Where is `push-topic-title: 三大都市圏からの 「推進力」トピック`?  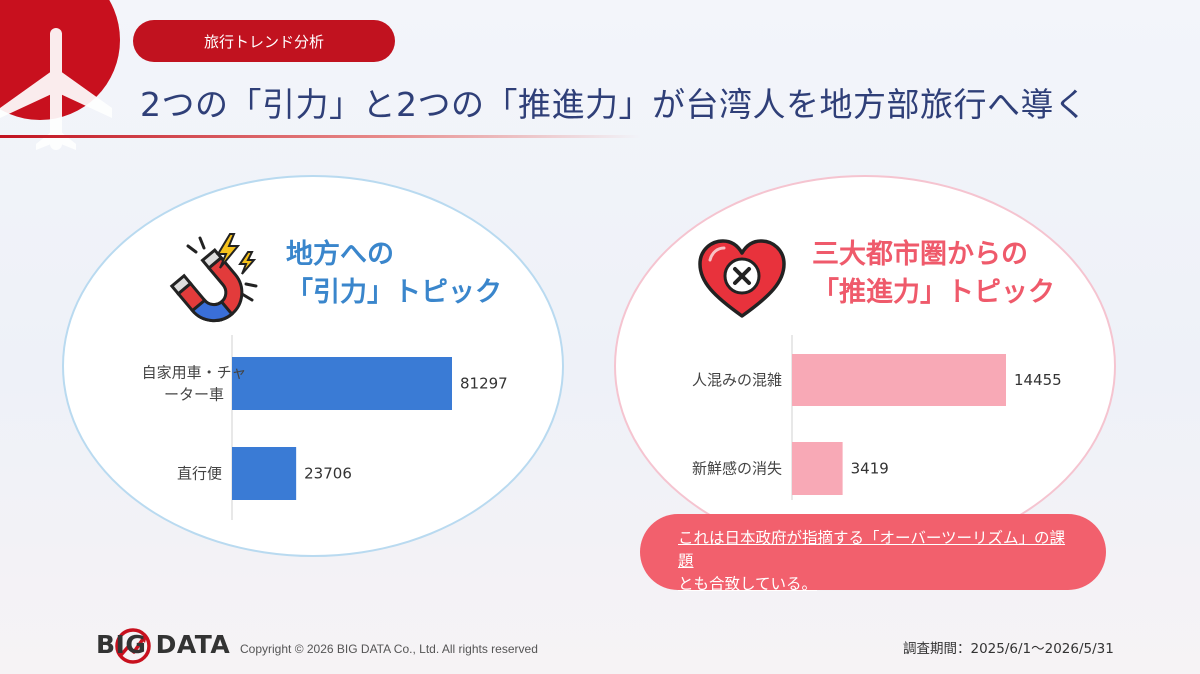 push-topic-title: 三大都市圏からの 「推進力」トピック is located at coordinates (933, 273).